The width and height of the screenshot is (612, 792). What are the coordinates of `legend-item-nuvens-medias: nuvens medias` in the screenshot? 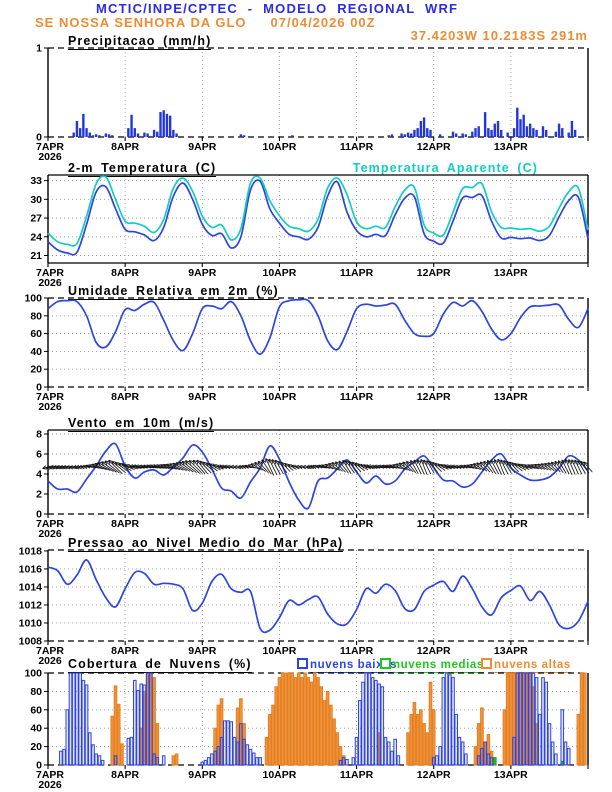 It's located at (432, 665).